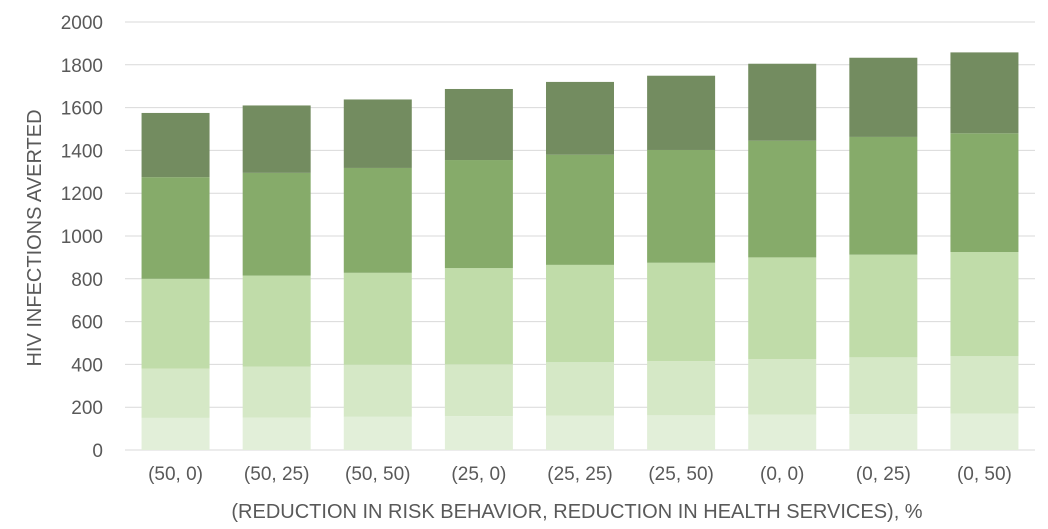  What do you see at coordinates (87, 365) in the screenshot?
I see `y-tick-label: 400` at bounding box center [87, 365].